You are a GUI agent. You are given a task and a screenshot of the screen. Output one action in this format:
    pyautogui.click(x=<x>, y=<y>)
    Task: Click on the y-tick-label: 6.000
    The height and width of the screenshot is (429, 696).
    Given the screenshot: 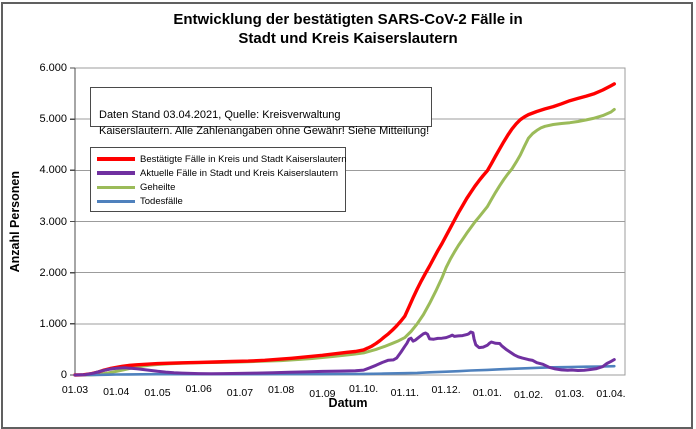 What is the action you would take?
    pyautogui.click(x=53, y=68)
    